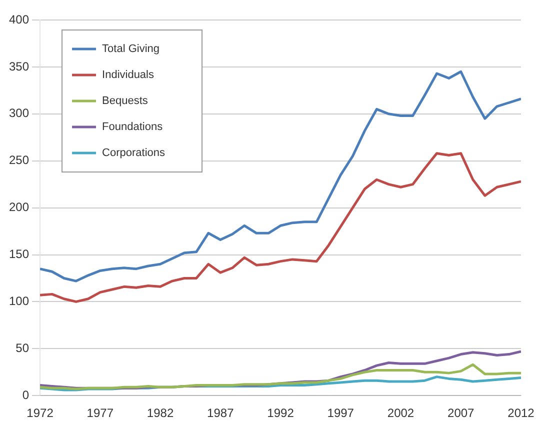  Describe the element at coordinates (40, 413) in the screenshot. I see `x-tick-label: 1972` at that location.